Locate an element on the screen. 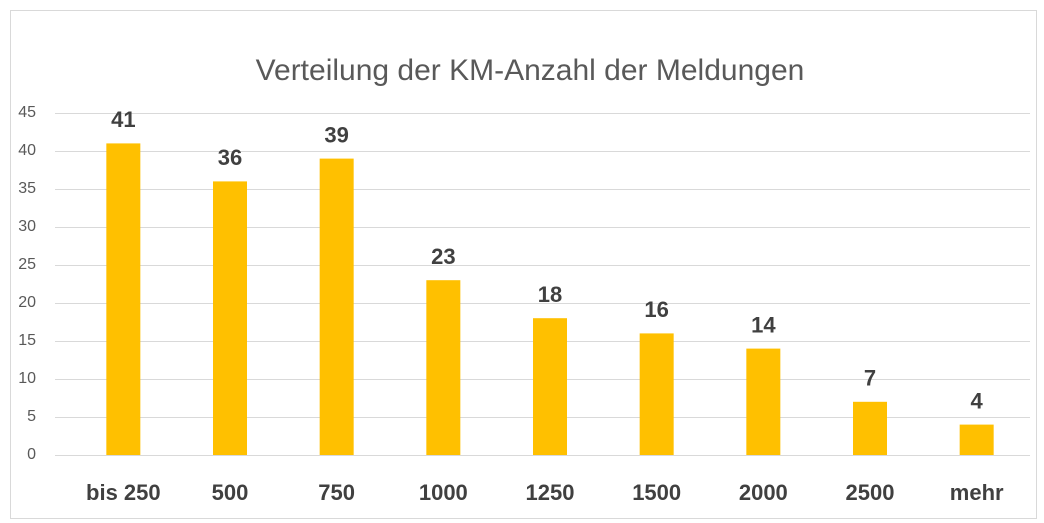 Image resolution: width=1044 pixels, height=523 pixels. x-tick-label: bis 250 is located at coordinates (123, 492).